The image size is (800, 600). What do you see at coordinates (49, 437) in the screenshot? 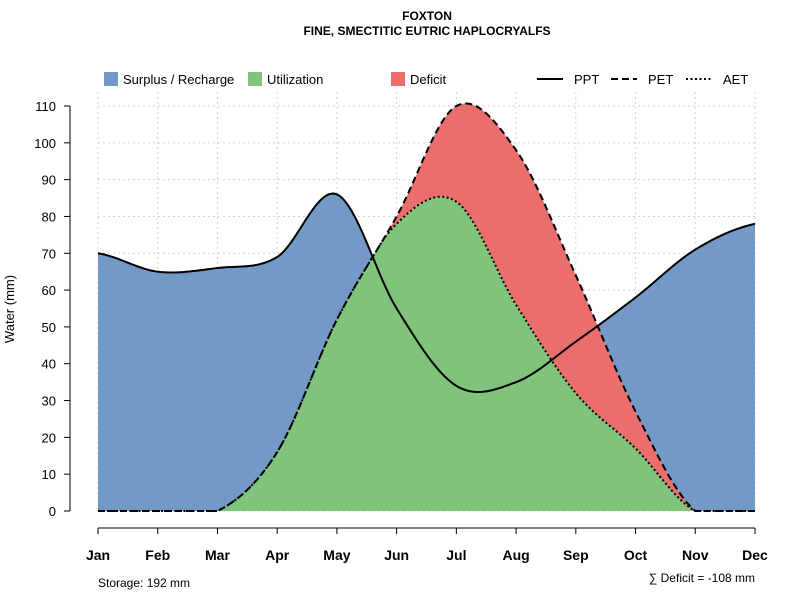
I see `y-tick-label: 20` at bounding box center [49, 437].